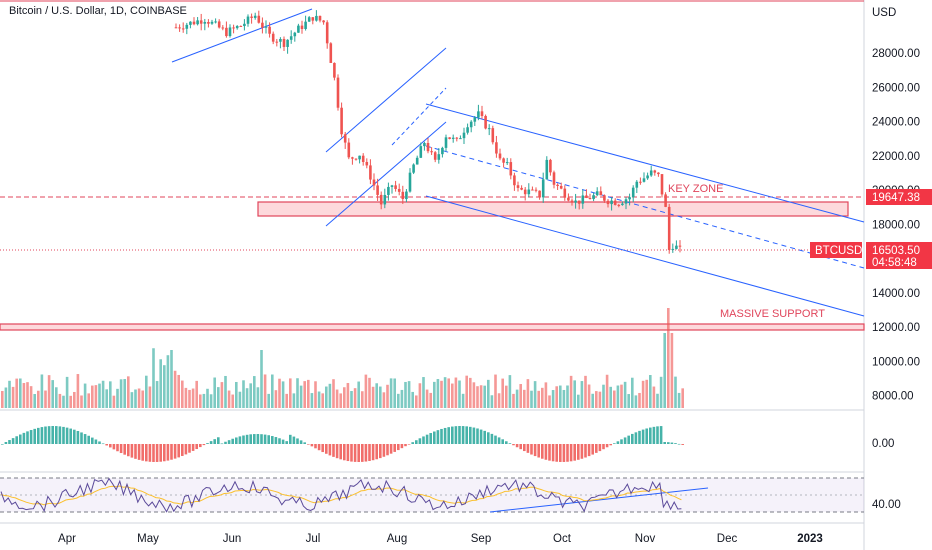  Describe the element at coordinates (884, 13) in the screenshot. I see `currency-label: USD` at that location.